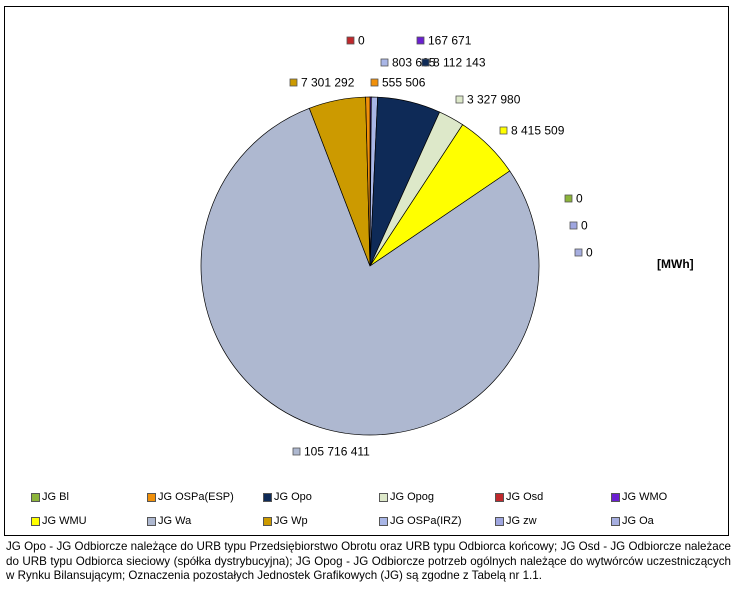  I want to click on legend-item-jg-osd: JG Osd, so click(519, 497).